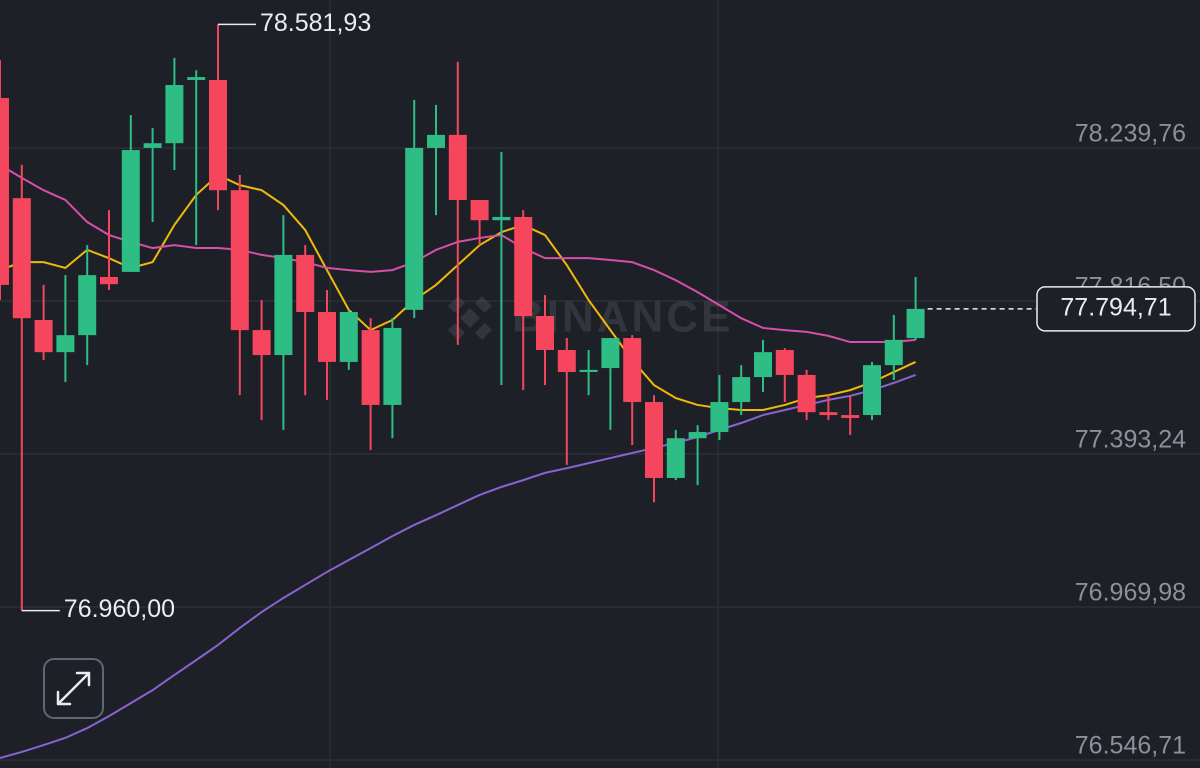 This screenshot has width=1200, height=768. What do you see at coordinates (1130, 746) in the screenshot?
I see `y-tick-label: 76.546,71` at bounding box center [1130, 746].